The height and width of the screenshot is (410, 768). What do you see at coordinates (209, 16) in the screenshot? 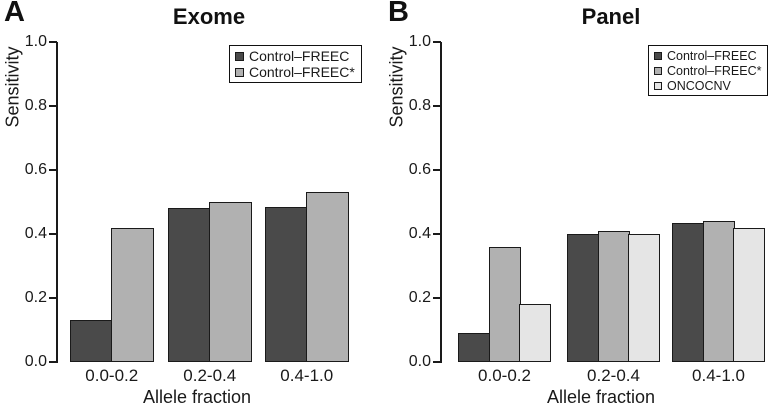
I see `panel-title-exome: Exome` at bounding box center [209, 16].